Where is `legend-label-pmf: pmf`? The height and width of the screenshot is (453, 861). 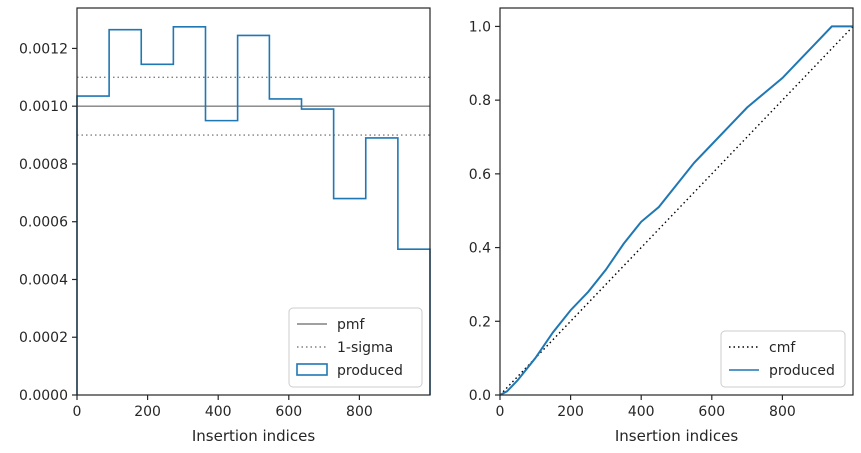 legend-label-pmf: pmf is located at coordinates (351, 325).